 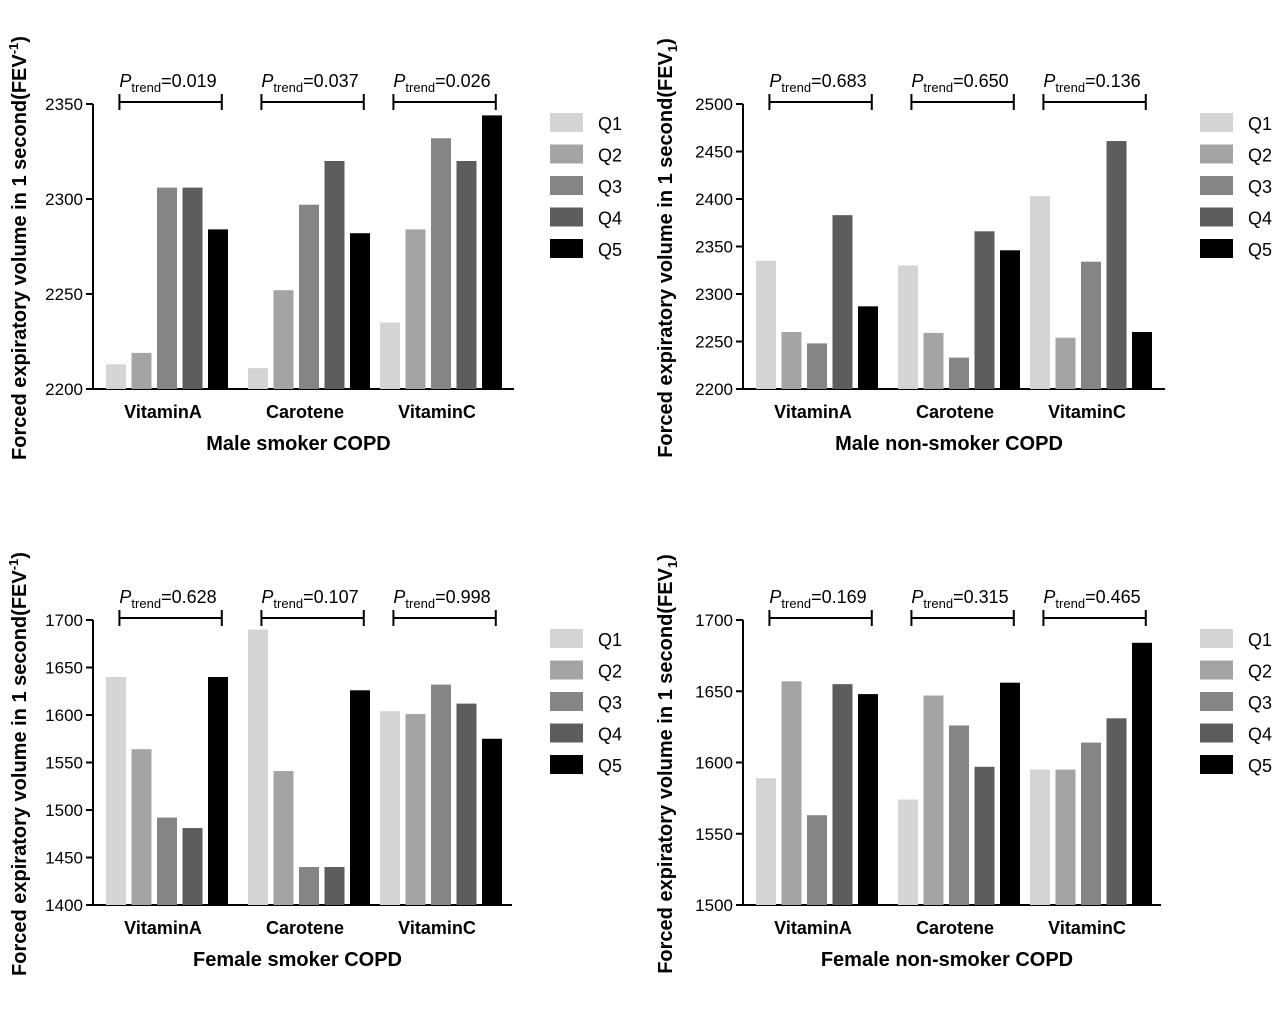 What do you see at coordinates (984, 310) in the screenshot?
I see `bar-2-carotene-q4` at bounding box center [984, 310].